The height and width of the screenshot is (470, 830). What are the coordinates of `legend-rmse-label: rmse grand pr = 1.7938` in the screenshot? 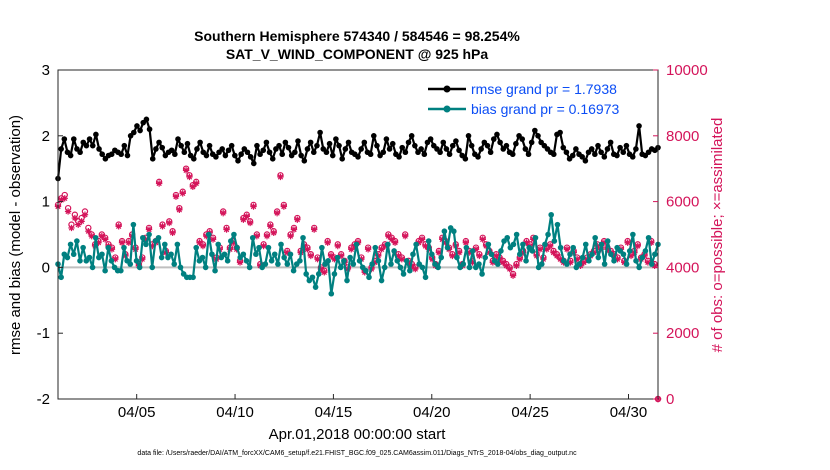 It's located at (544, 89).